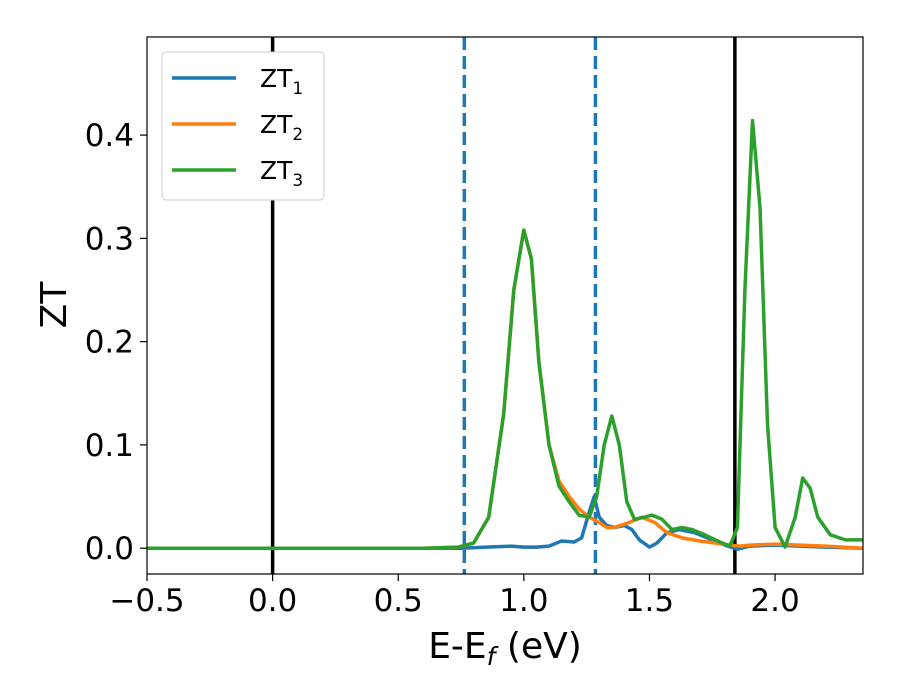 This screenshot has width=900, height=700. What do you see at coordinates (109, 239) in the screenshot?
I see `y-tick-label: 0.3` at bounding box center [109, 239].